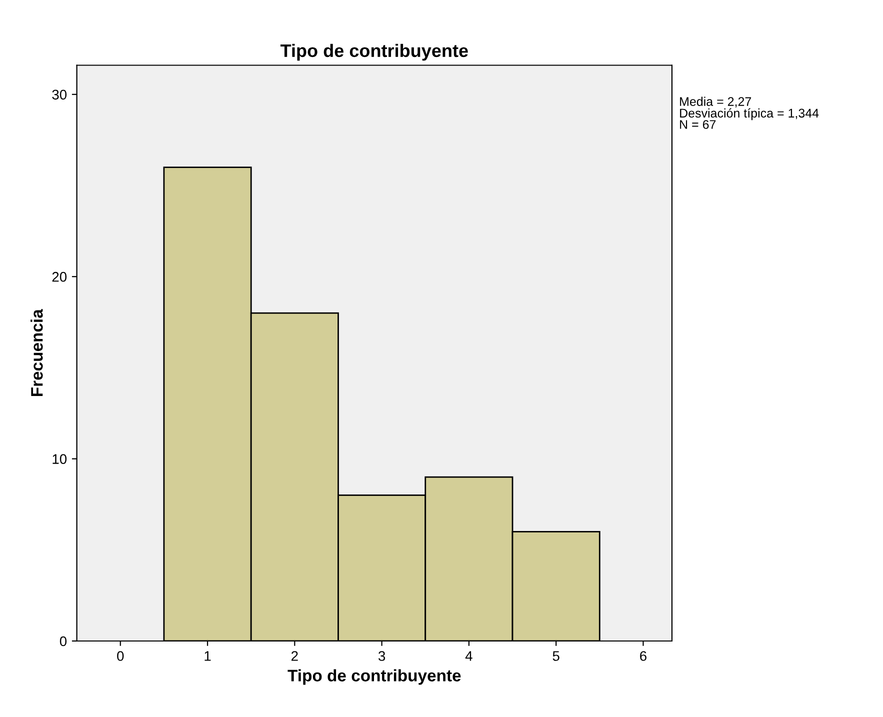 The width and height of the screenshot is (883, 717). Describe the element at coordinates (643, 656) in the screenshot. I see `x-tick-label: 6` at that location.